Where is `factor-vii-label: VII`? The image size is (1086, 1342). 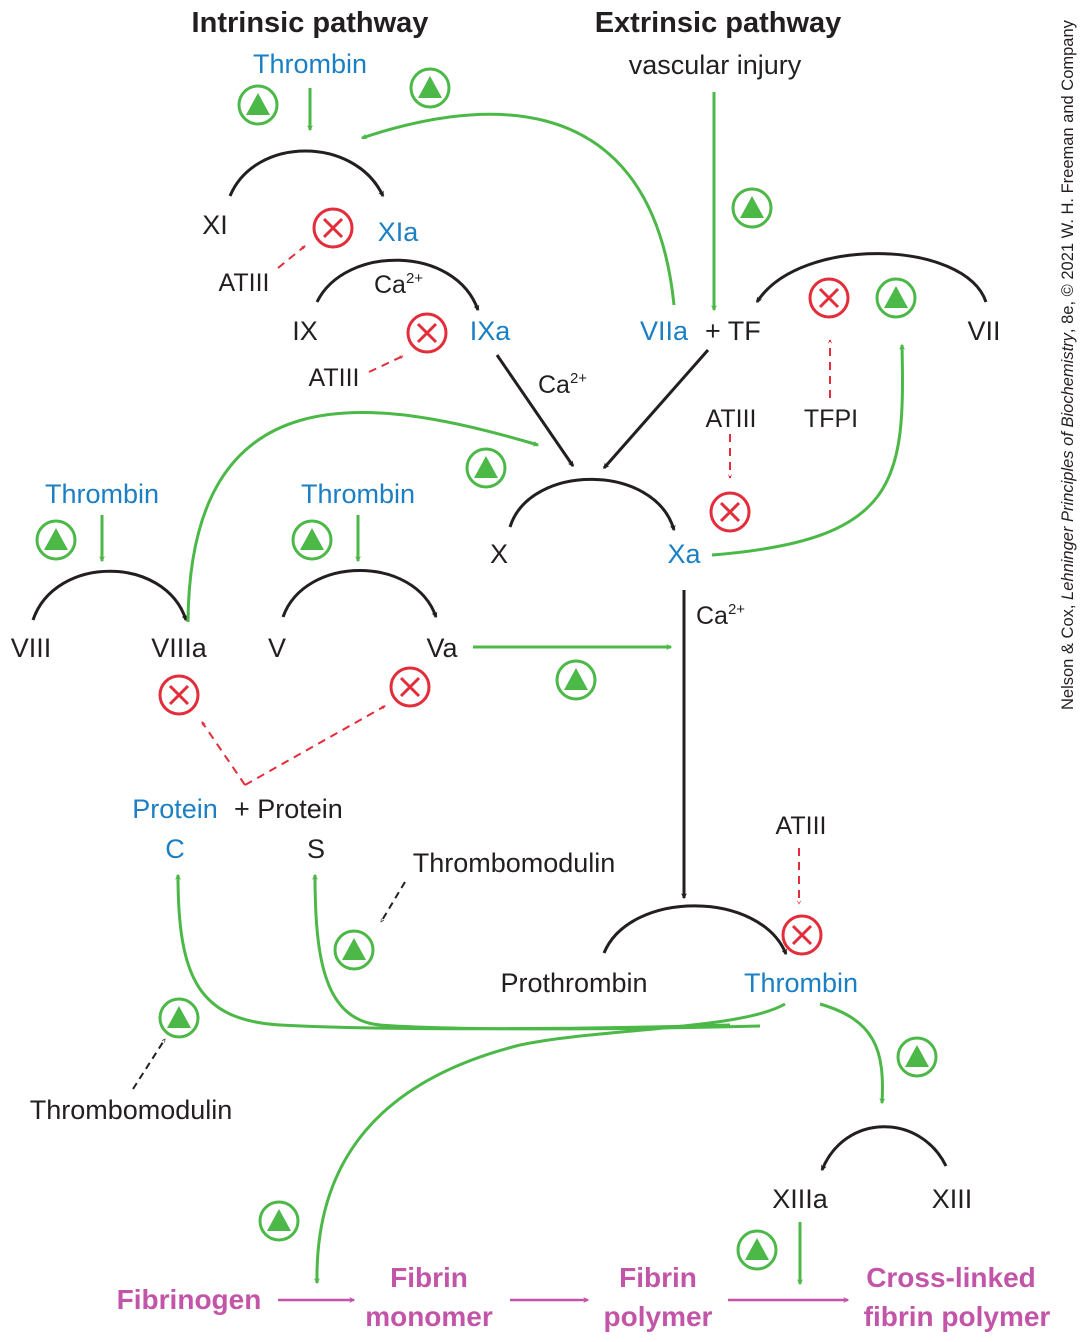
factor-vii-label: VII is located at coordinates (983, 331).